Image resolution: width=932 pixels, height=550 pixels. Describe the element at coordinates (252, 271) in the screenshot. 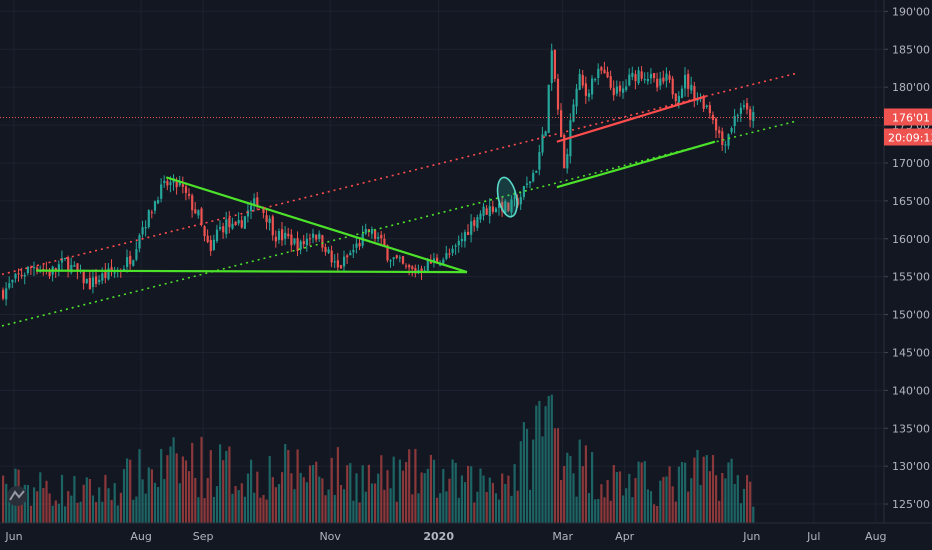

I see `triangle-base-line` at that location.